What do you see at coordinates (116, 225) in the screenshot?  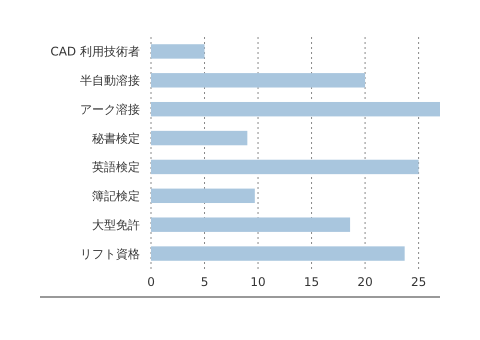 I see `y-tick-label: 大型免許` at bounding box center [116, 225].